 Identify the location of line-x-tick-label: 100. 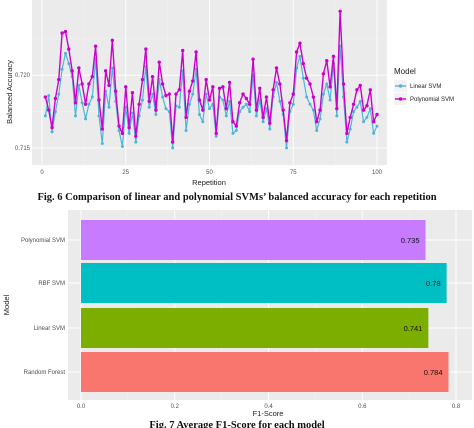
(377, 173).